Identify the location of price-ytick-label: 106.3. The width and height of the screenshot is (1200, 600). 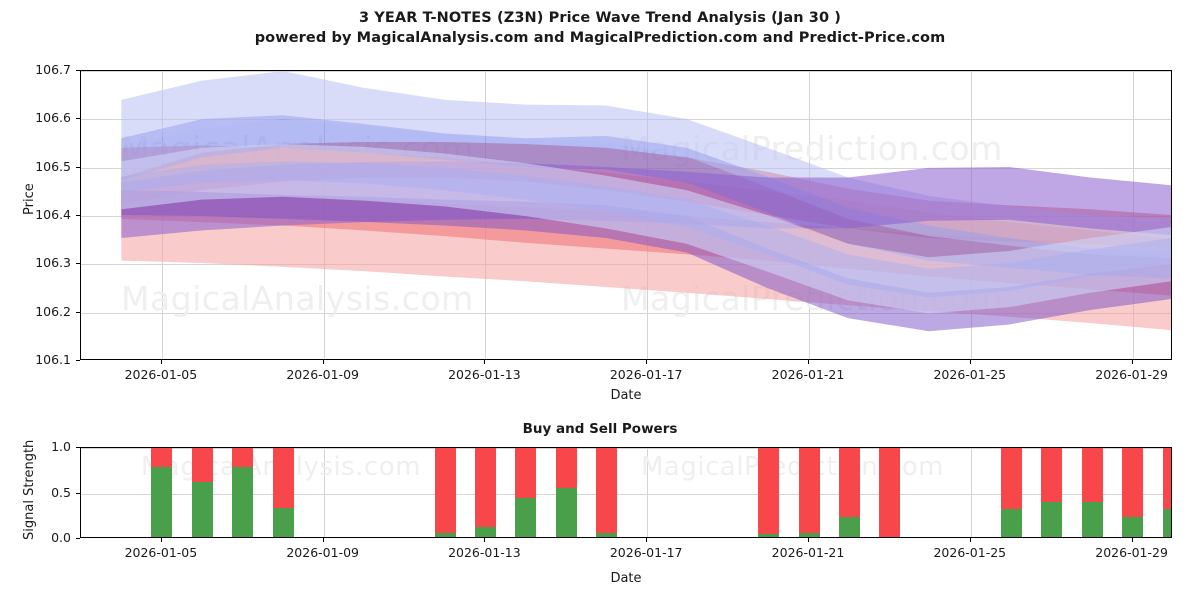
(53, 263).